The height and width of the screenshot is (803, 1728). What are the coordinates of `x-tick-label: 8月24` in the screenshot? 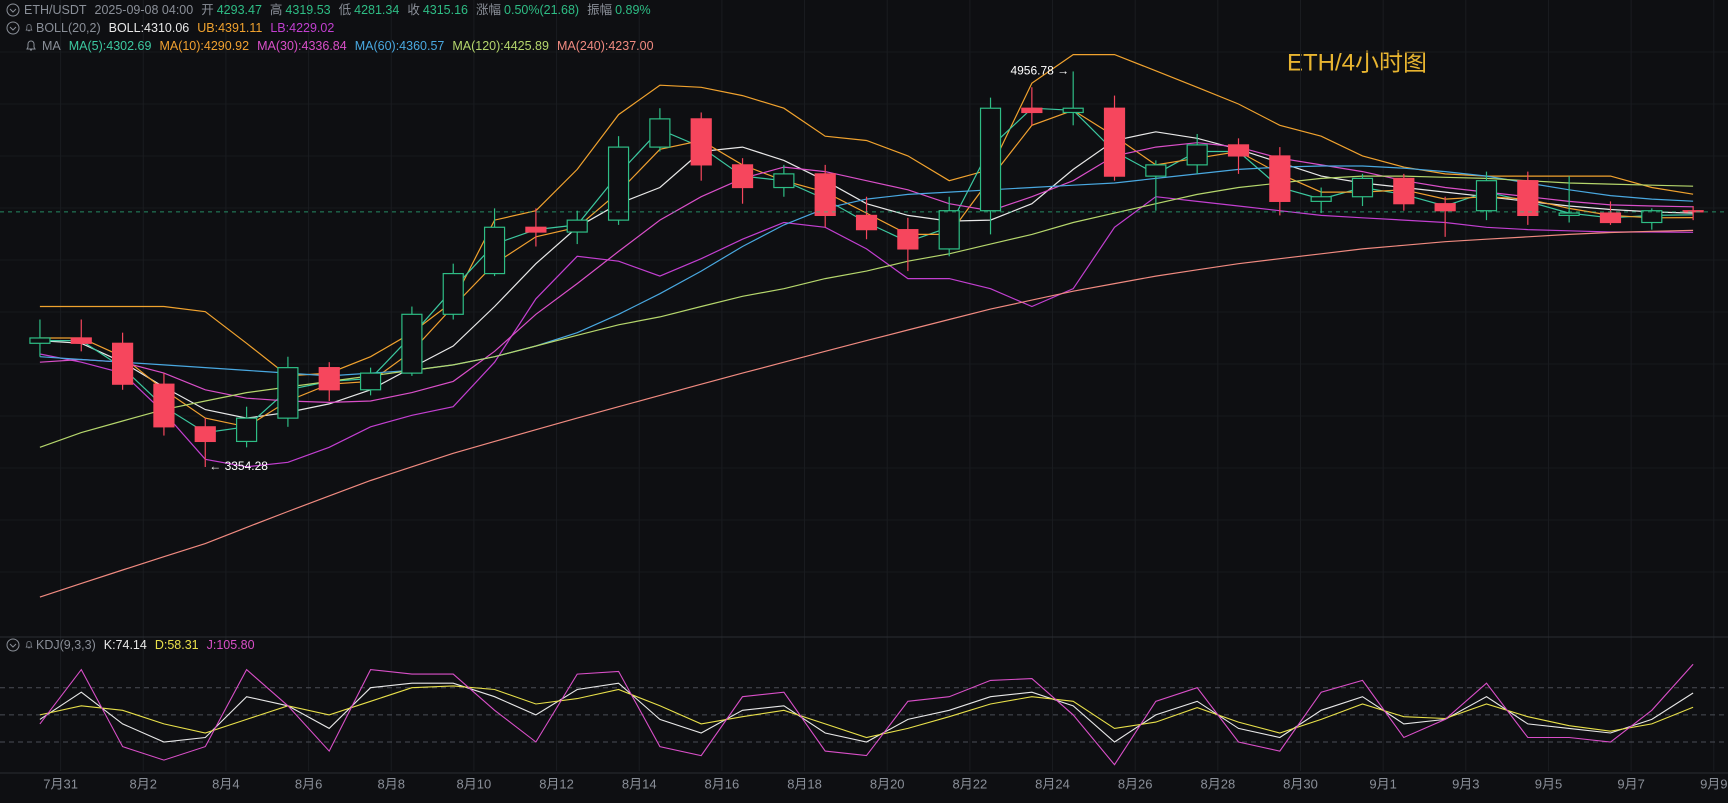 It's located at (1052, 783).